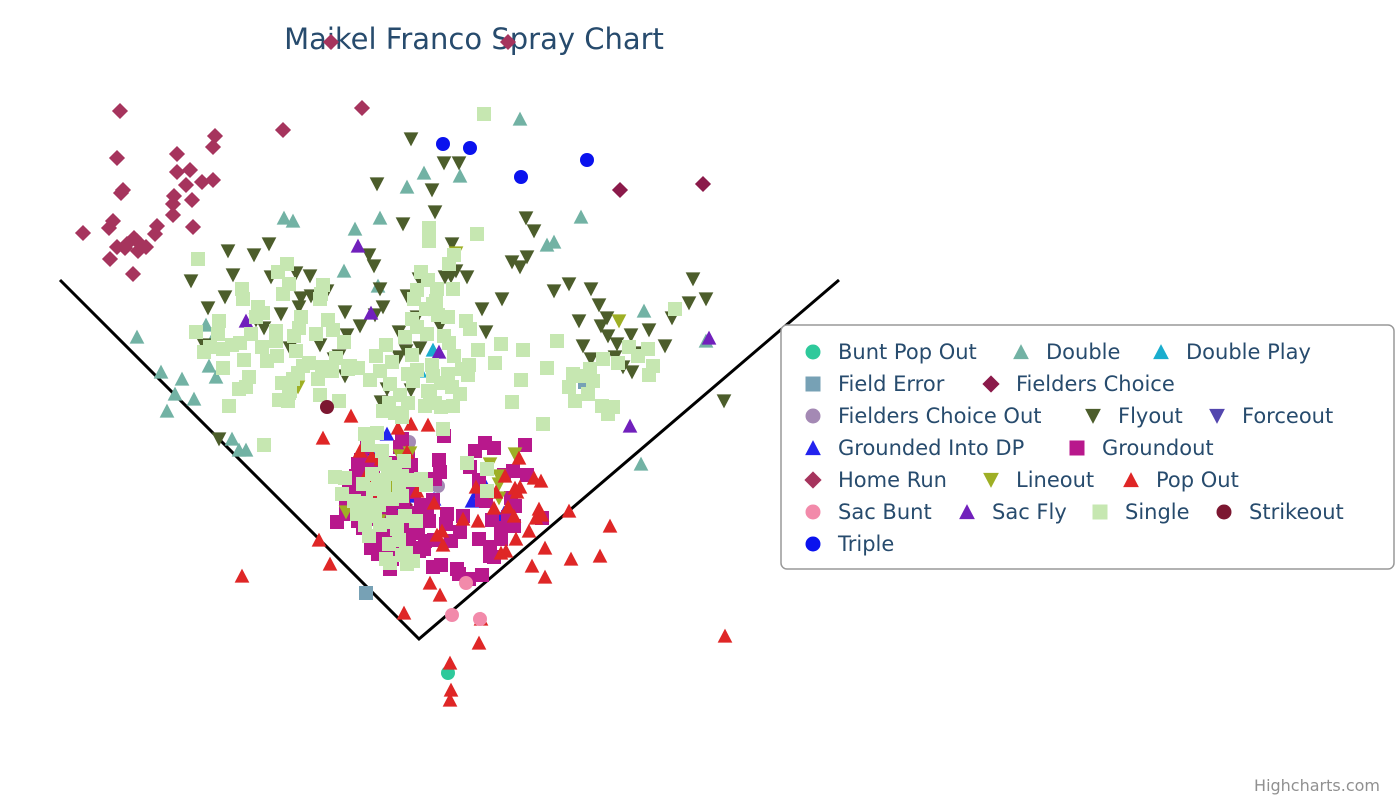 The image size is (1400, 800). I want to click on legend-item-lineout: Lineout, so click(1038, 480).